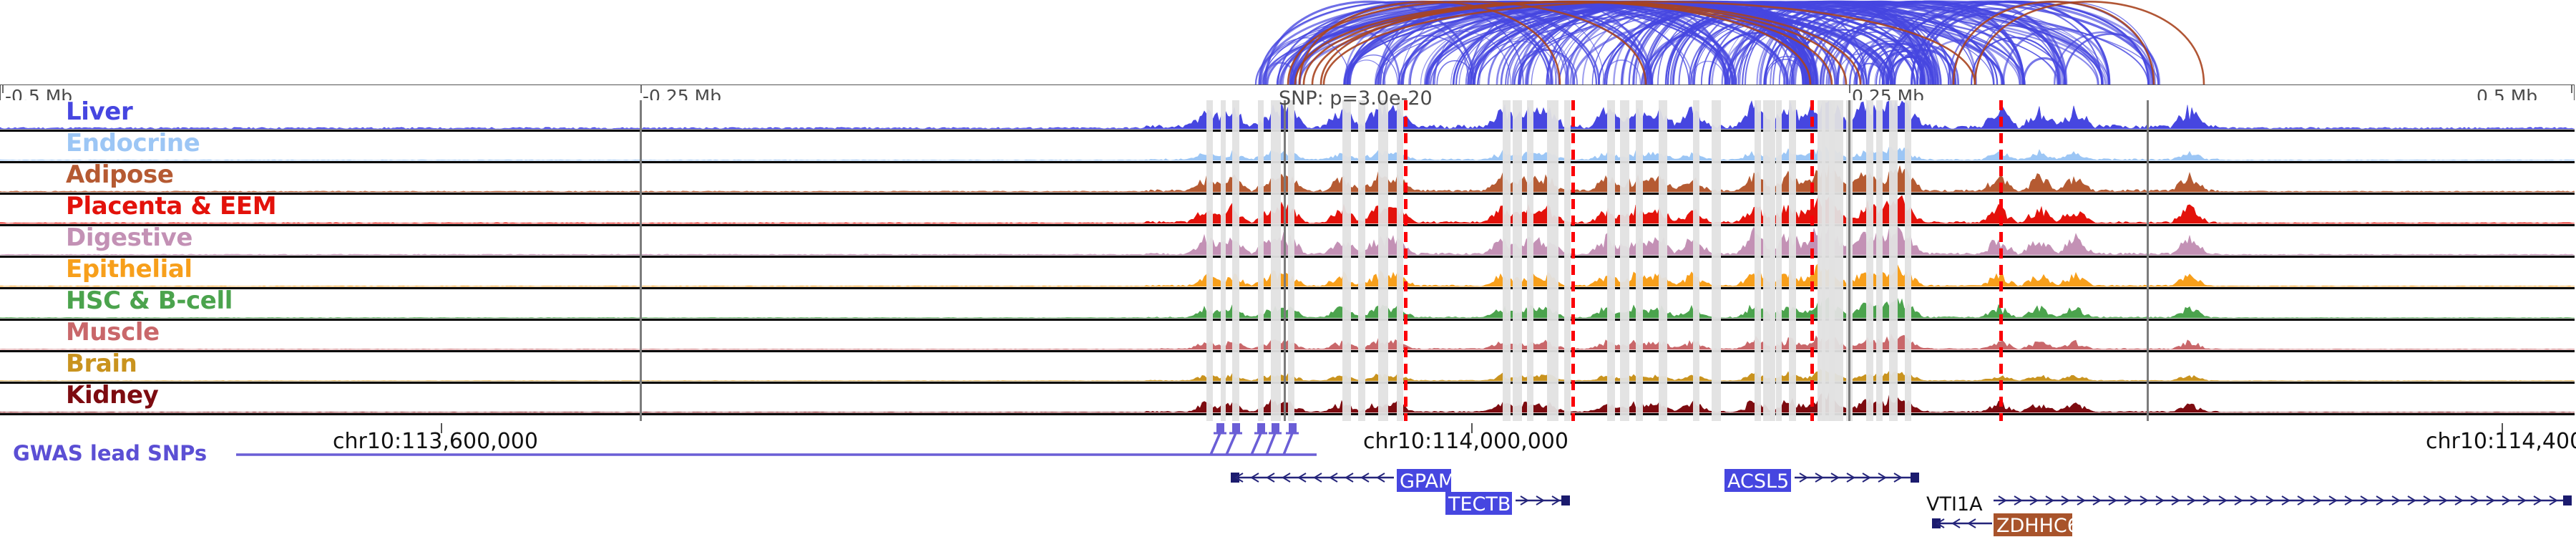 This screenshot has width=2576, height=537. What do you see at coordinates (2249, 504) in the screenshot?
I see `gene-VTI1A: VTI1A` at bounding box center [2249, 504].